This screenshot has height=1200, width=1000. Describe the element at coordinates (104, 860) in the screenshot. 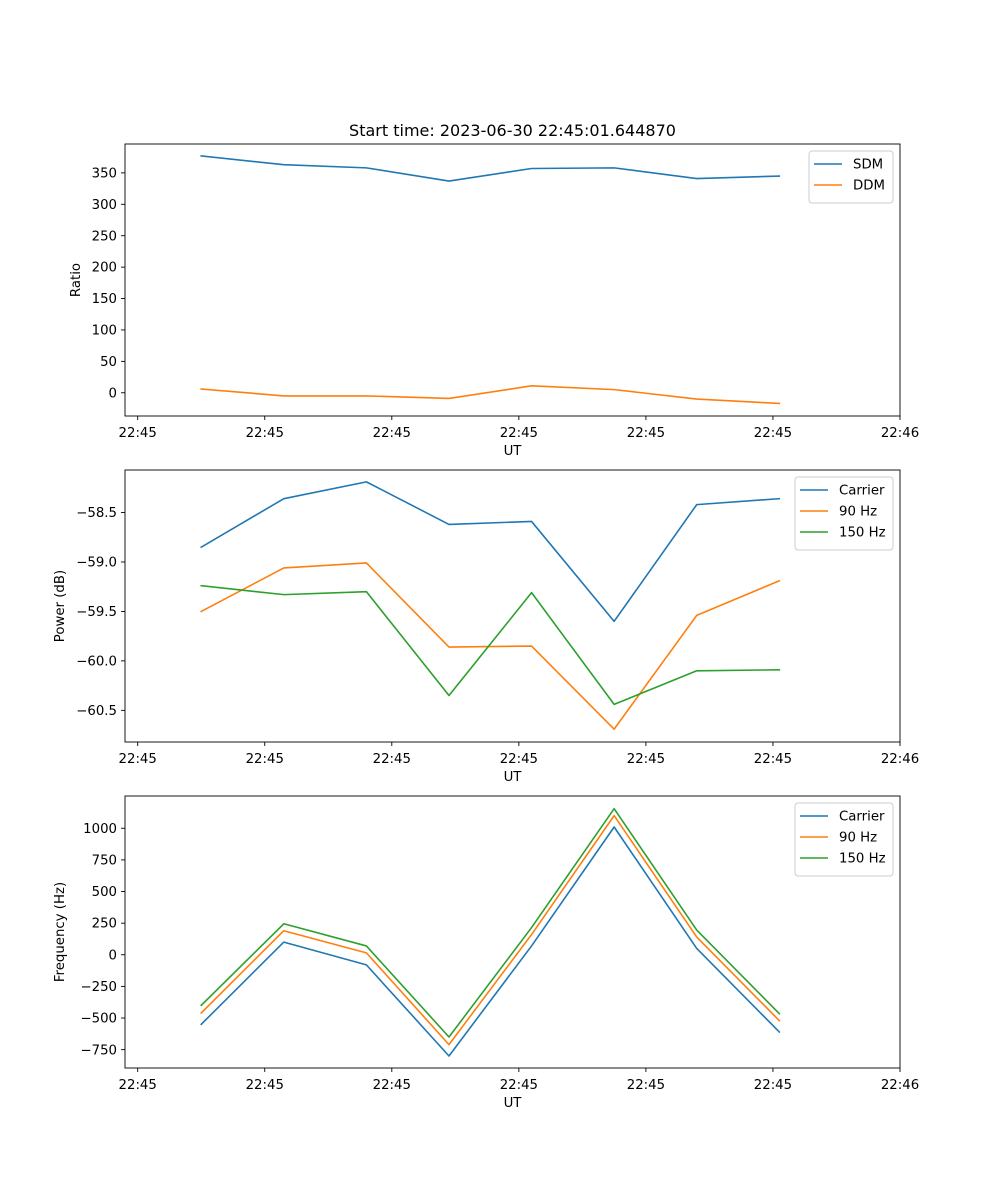

I see `y-tick-label: 750` at that location.